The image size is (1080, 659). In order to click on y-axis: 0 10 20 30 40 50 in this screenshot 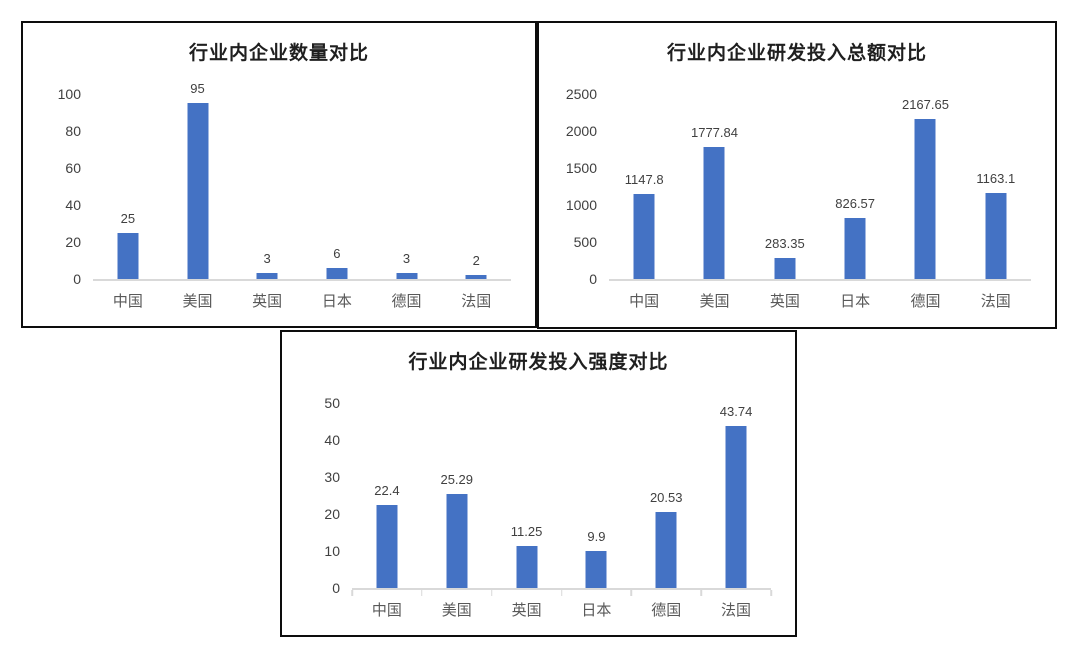, I will do `click(318, 495)`.